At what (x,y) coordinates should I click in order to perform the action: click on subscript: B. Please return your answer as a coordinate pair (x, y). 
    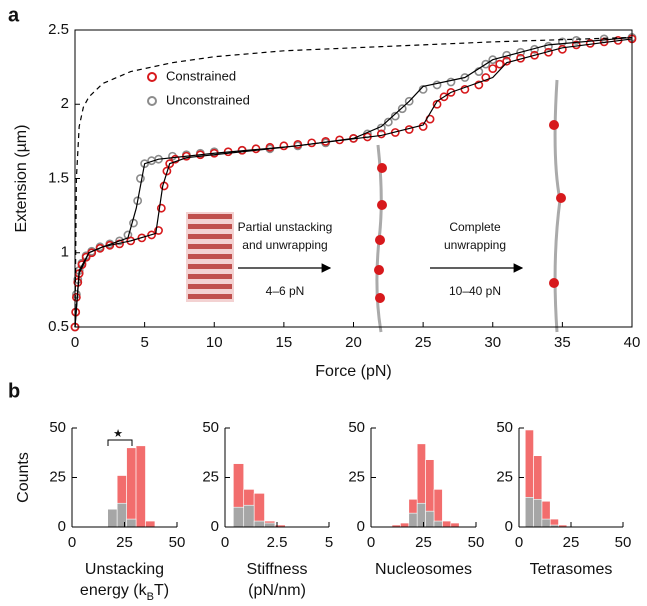
    Looking at the image, I should click on (150, 597).